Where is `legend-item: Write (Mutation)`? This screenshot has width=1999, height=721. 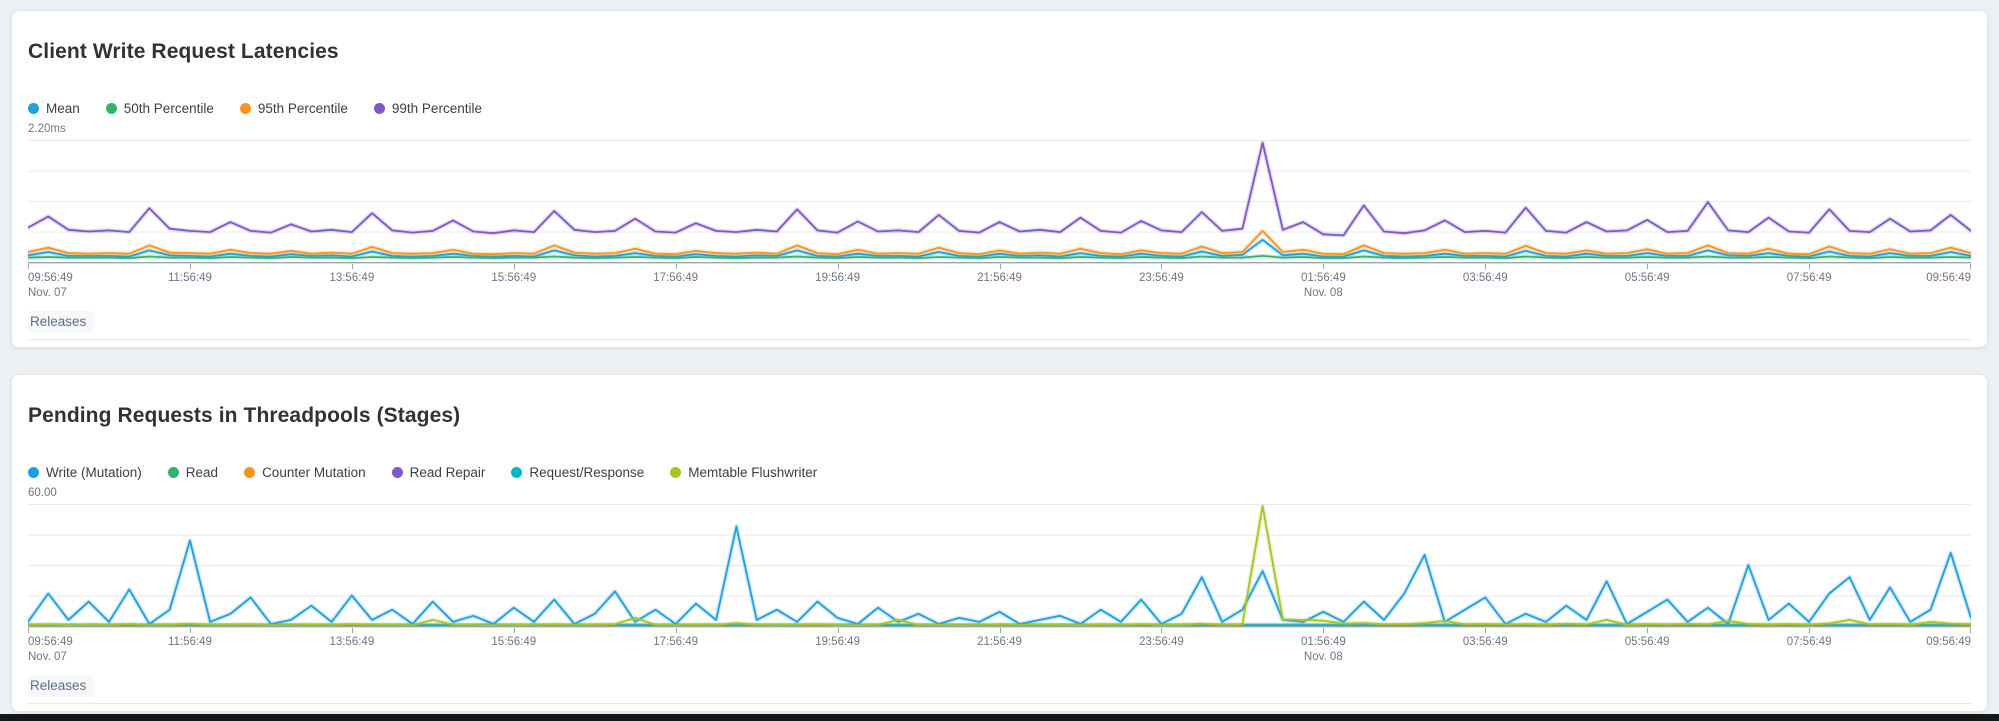 legend-item: Write (Mutation) is located at coordinates (85, 472).